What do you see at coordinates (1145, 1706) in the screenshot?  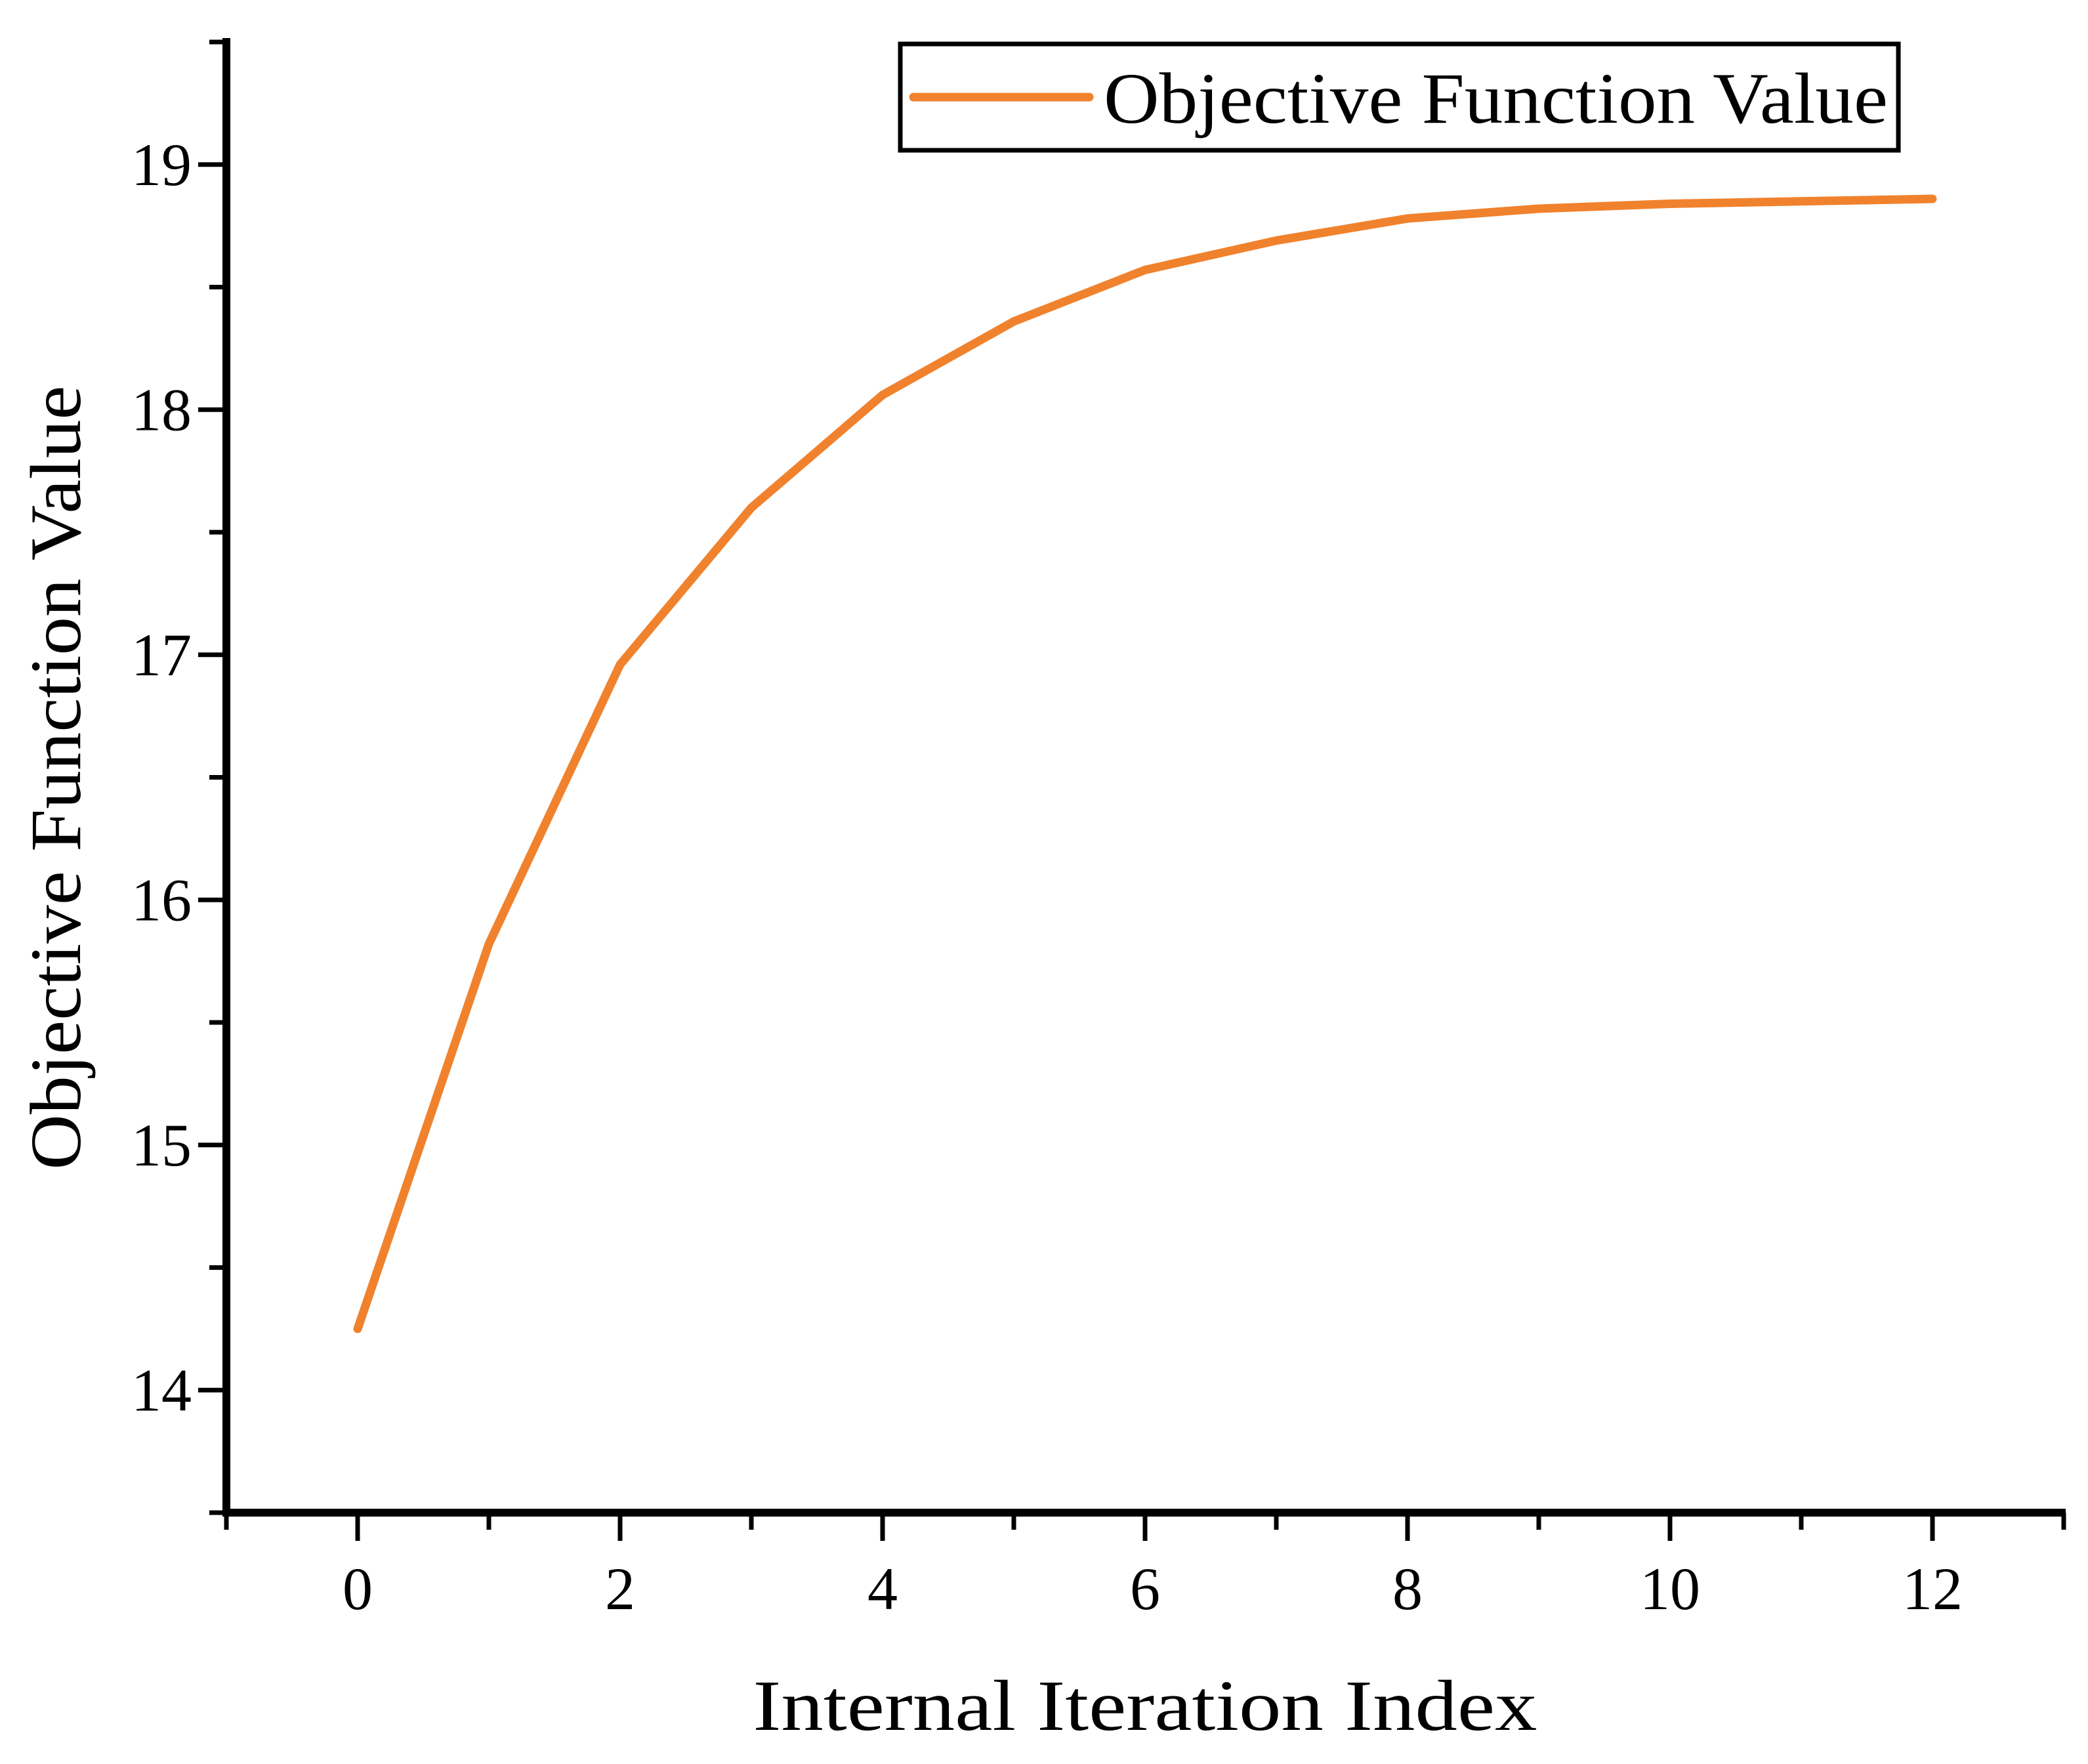 I see `x-axis-label: Internal Iteration Index` at bounding box center [1145, 1706].